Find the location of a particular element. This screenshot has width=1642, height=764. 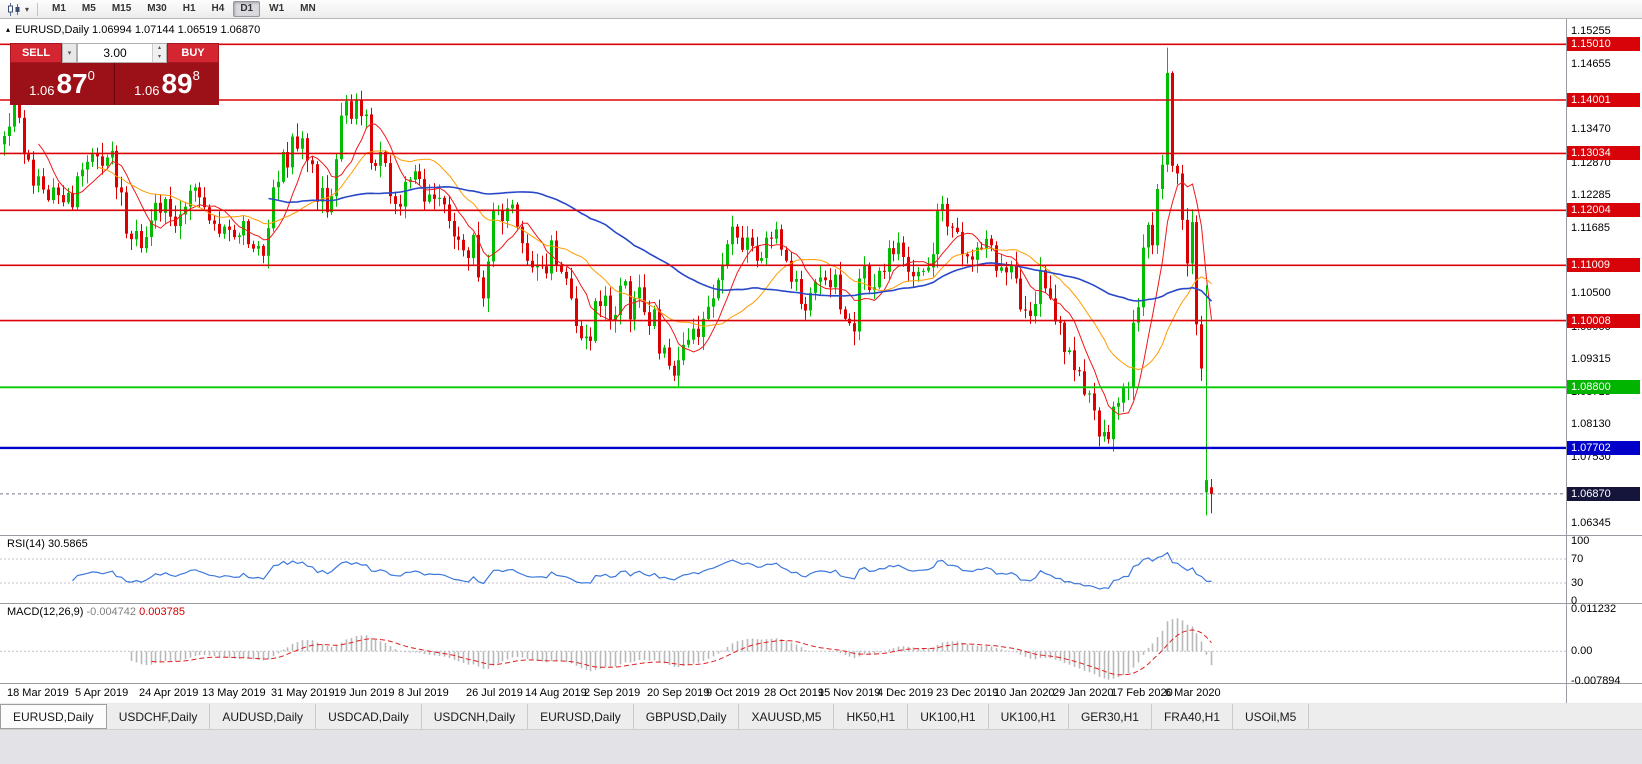

price-level-label-1.13034: 1.13034 is located at coordinates (1603, 153).